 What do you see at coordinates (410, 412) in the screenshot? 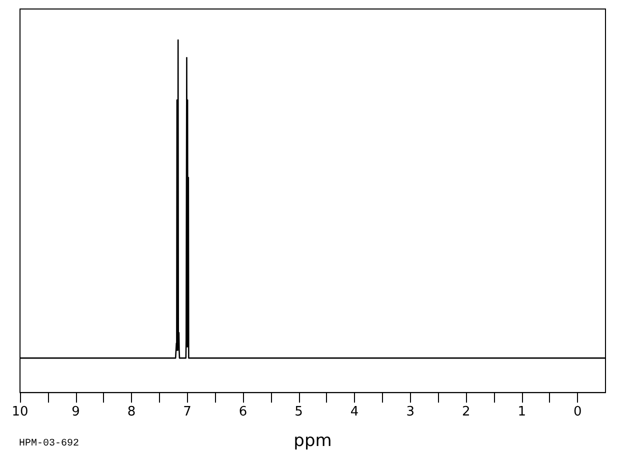
I see `x-tick-label: 3` at bounding box center [410, 412].